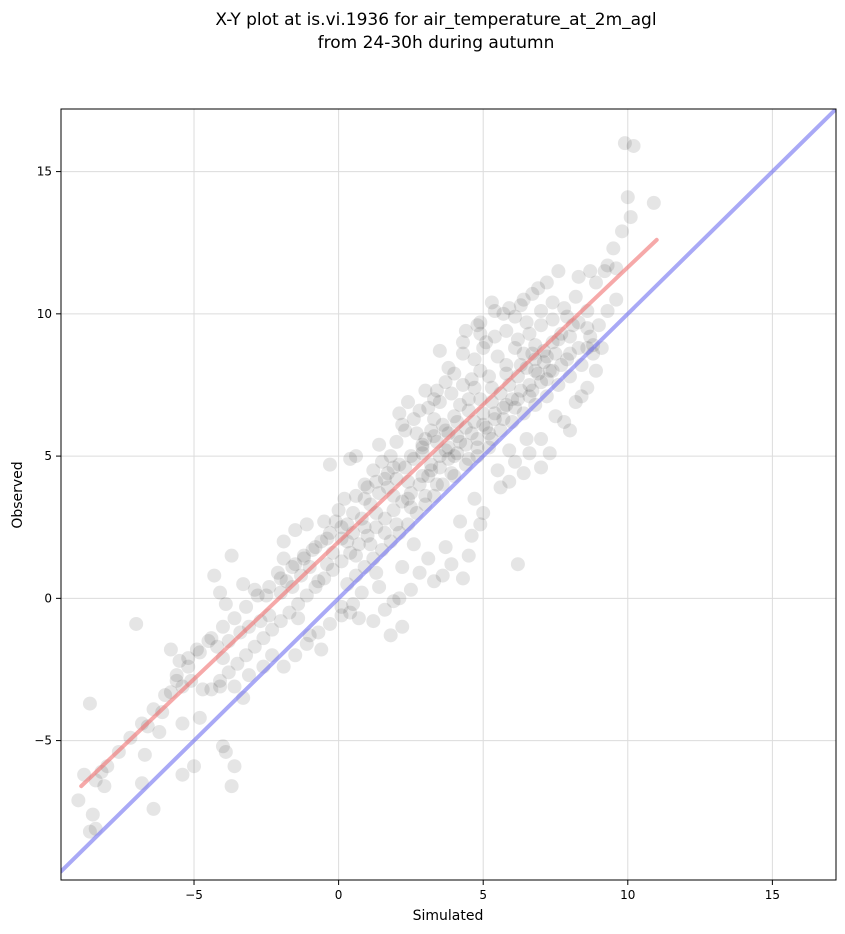 This screenshot has width=845, height=934. What do you see at coordinates (43, 741) in the screenshot?
I see `y-tick-label: −5` at bounding box center [43, 741].